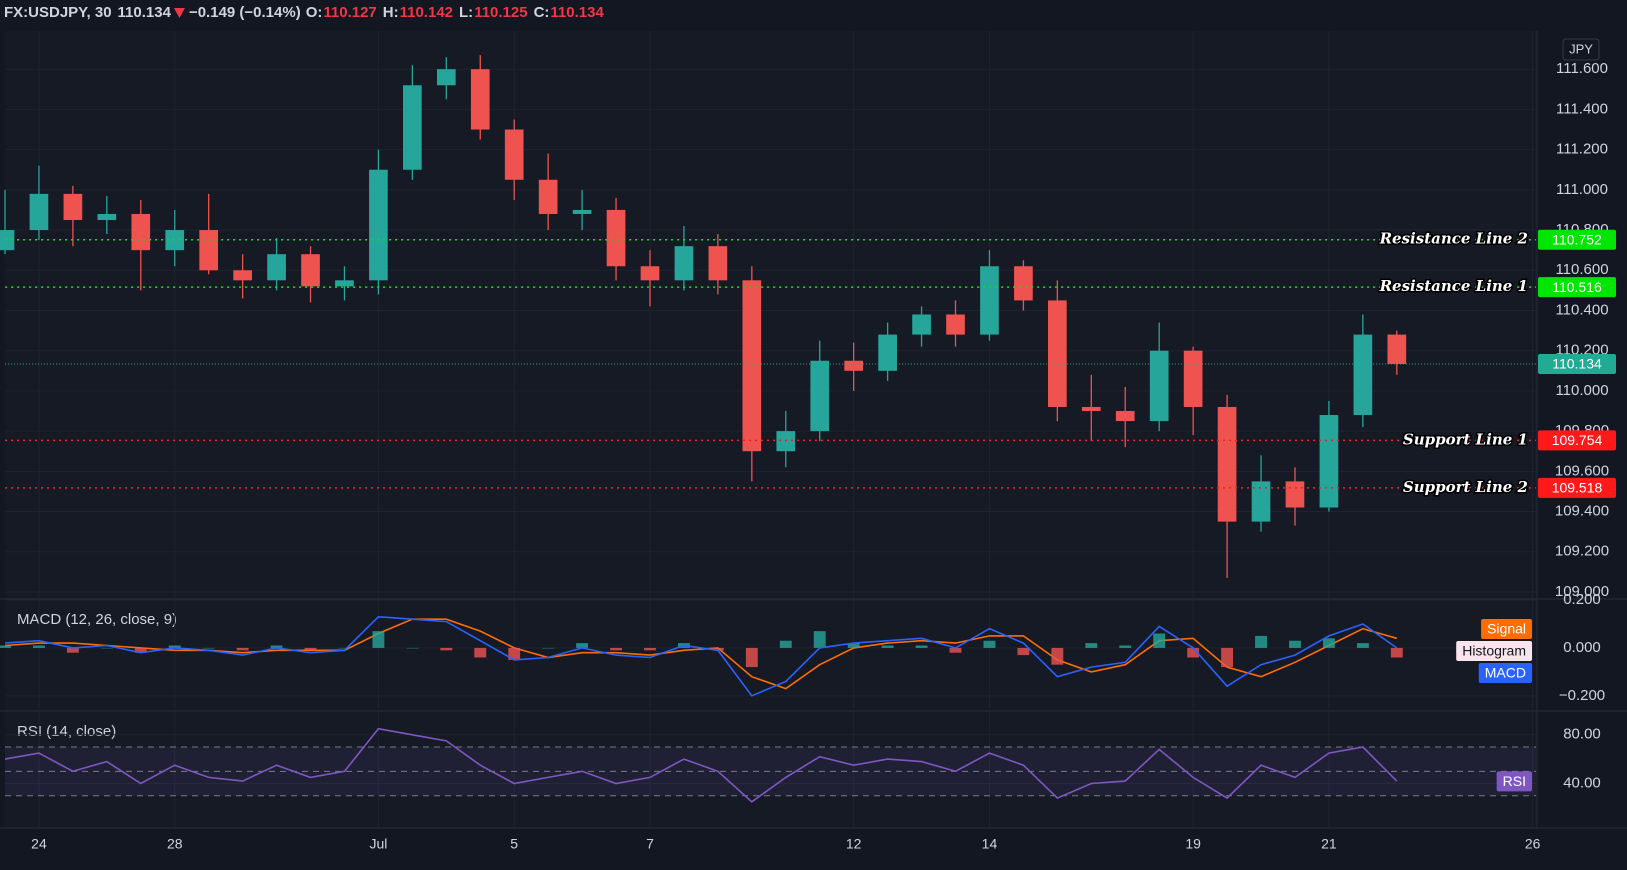  Describe the element at coordinates (97, 619) in the screenshot. I see `pane-title: MACD (12, 26, close, 9)` at that location.